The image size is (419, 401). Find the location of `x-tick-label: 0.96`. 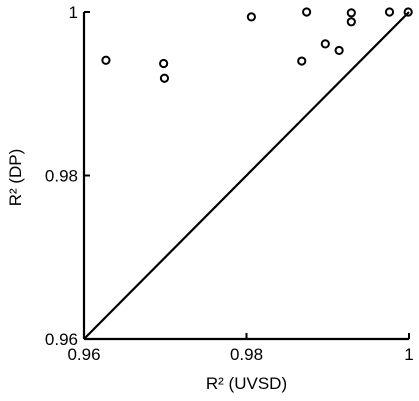

x-tick-label: 0.96 is located at coordinates (83, 354).